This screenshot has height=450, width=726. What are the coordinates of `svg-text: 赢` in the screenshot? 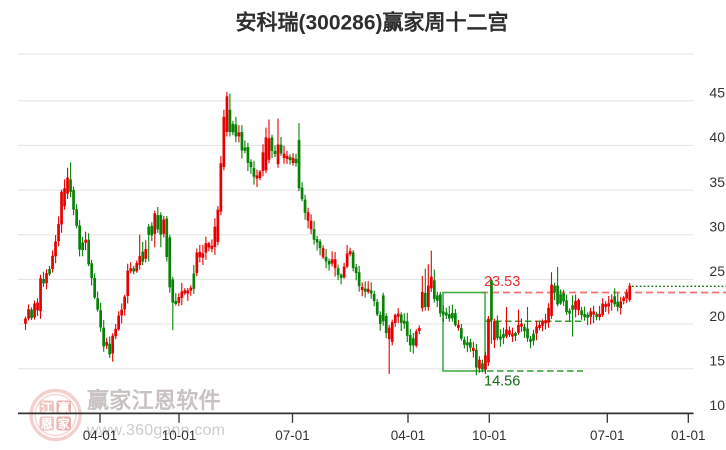 It's located at (64, 407).